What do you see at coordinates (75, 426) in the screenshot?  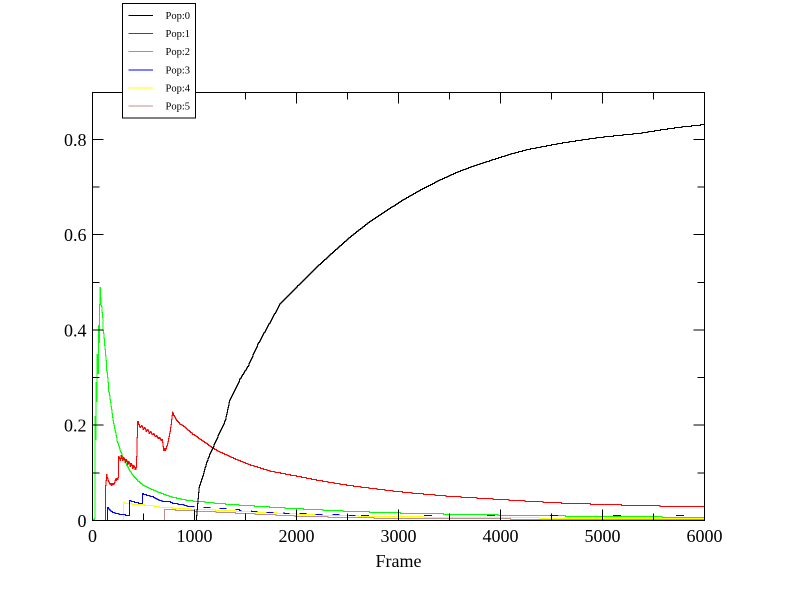 I see `svg-text: 0.2` at bounding box center [75, 426].